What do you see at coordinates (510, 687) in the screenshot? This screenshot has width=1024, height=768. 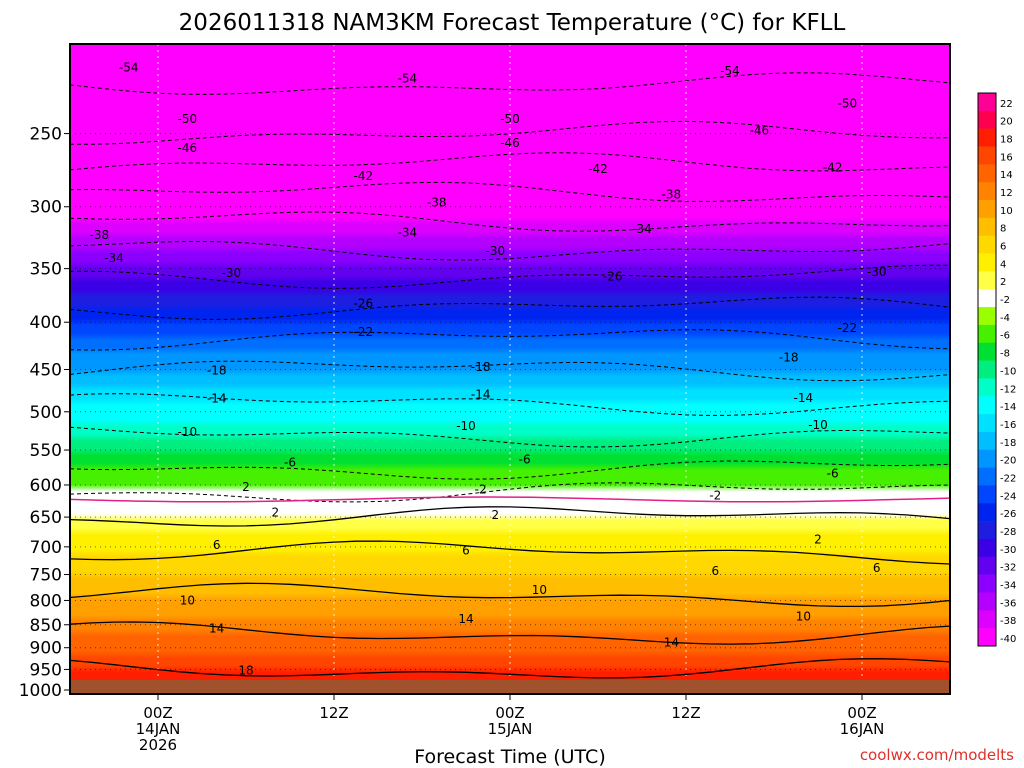 I see `ground-surface` at bounding box center [510, 687].